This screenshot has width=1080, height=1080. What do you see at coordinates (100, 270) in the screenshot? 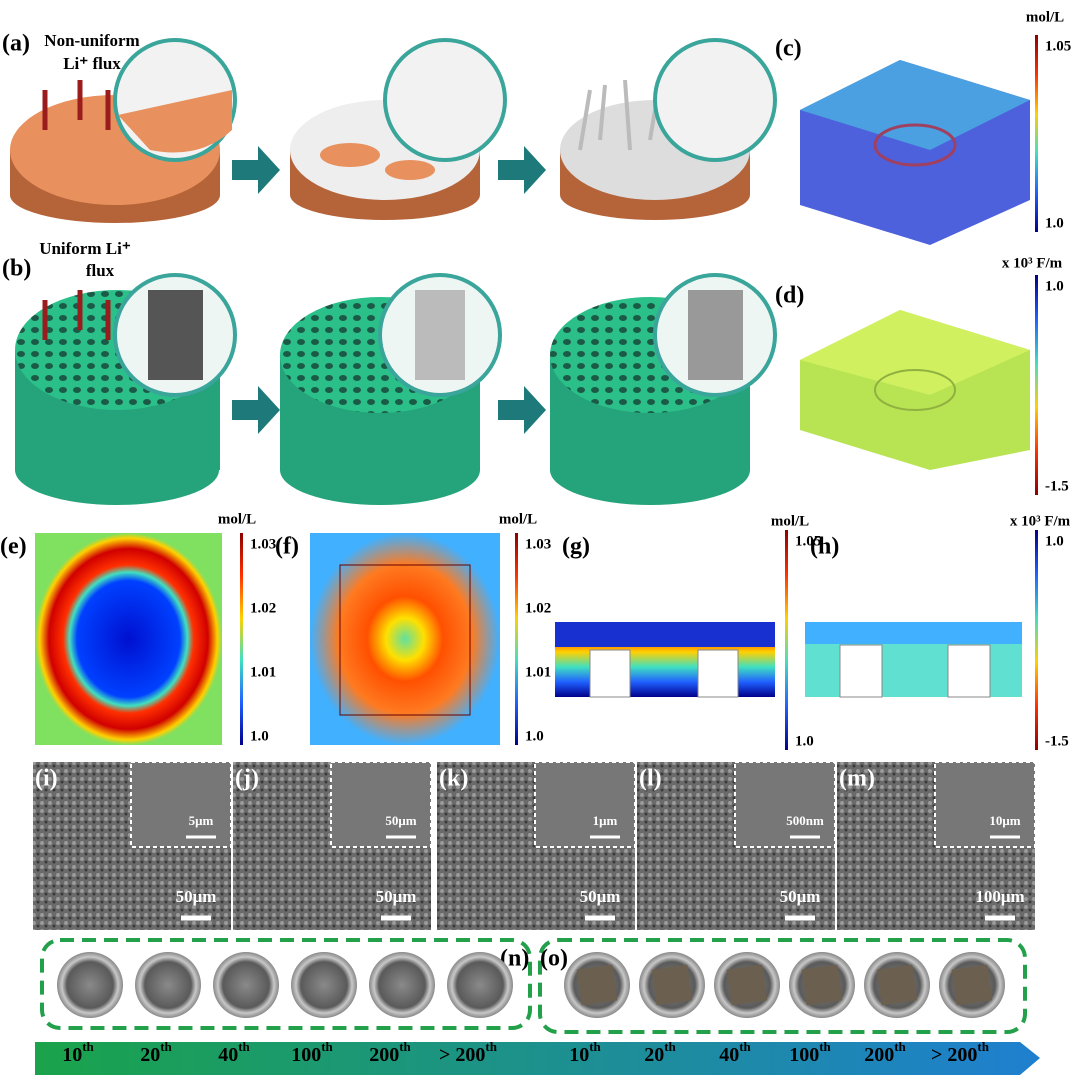
I see `annotation: flux` at bounding box center [100, 270].